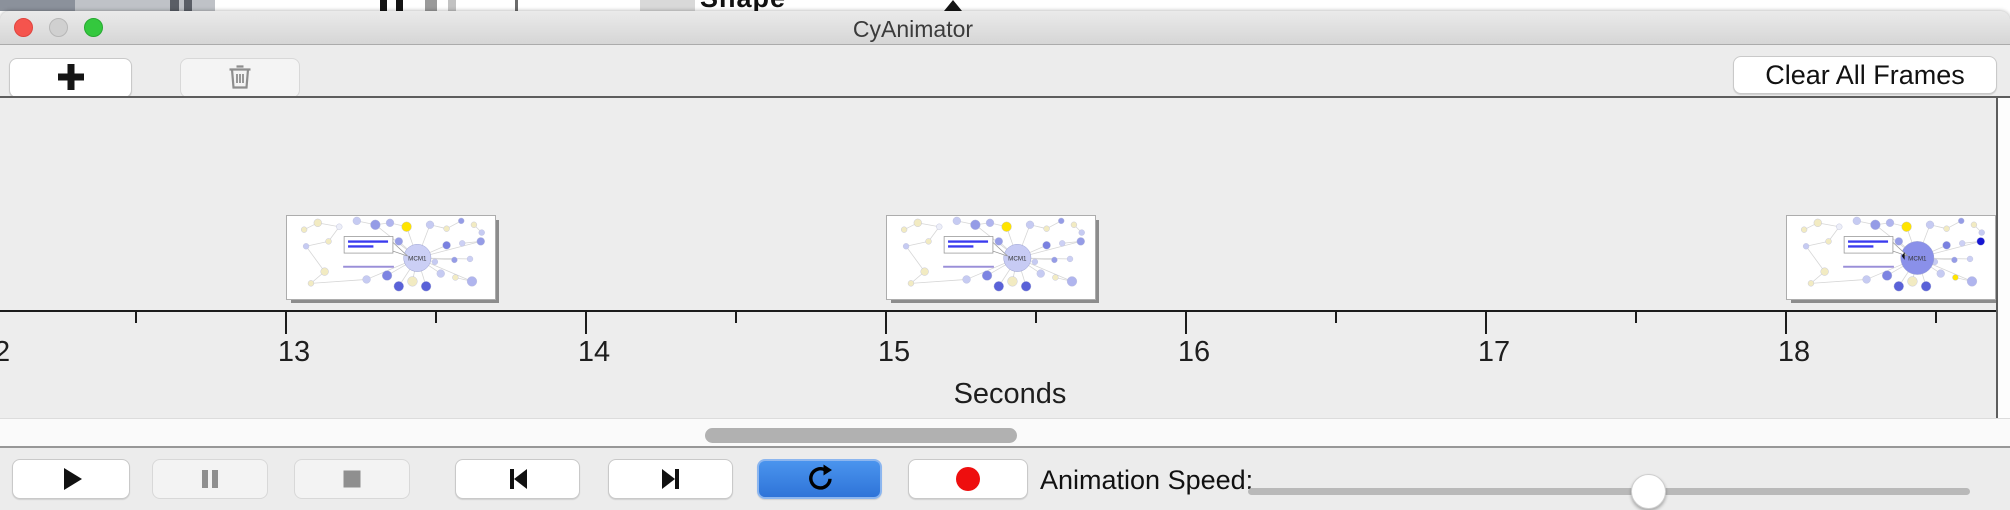 The width and height of the screenshot is (2010, 510). I want to click on pause-button, so click(210, 479).